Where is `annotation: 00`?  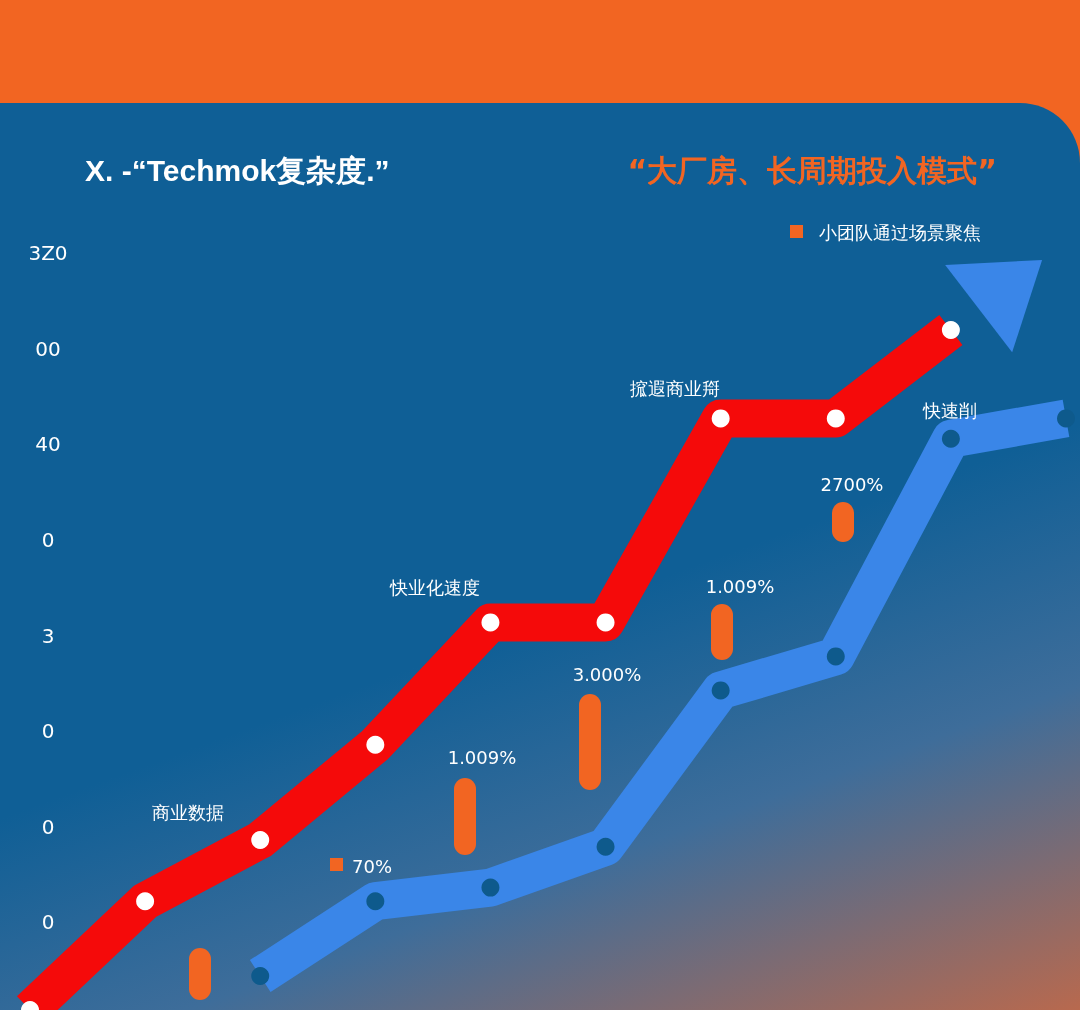
annotation: 00 is located at coordinates (48, 349).